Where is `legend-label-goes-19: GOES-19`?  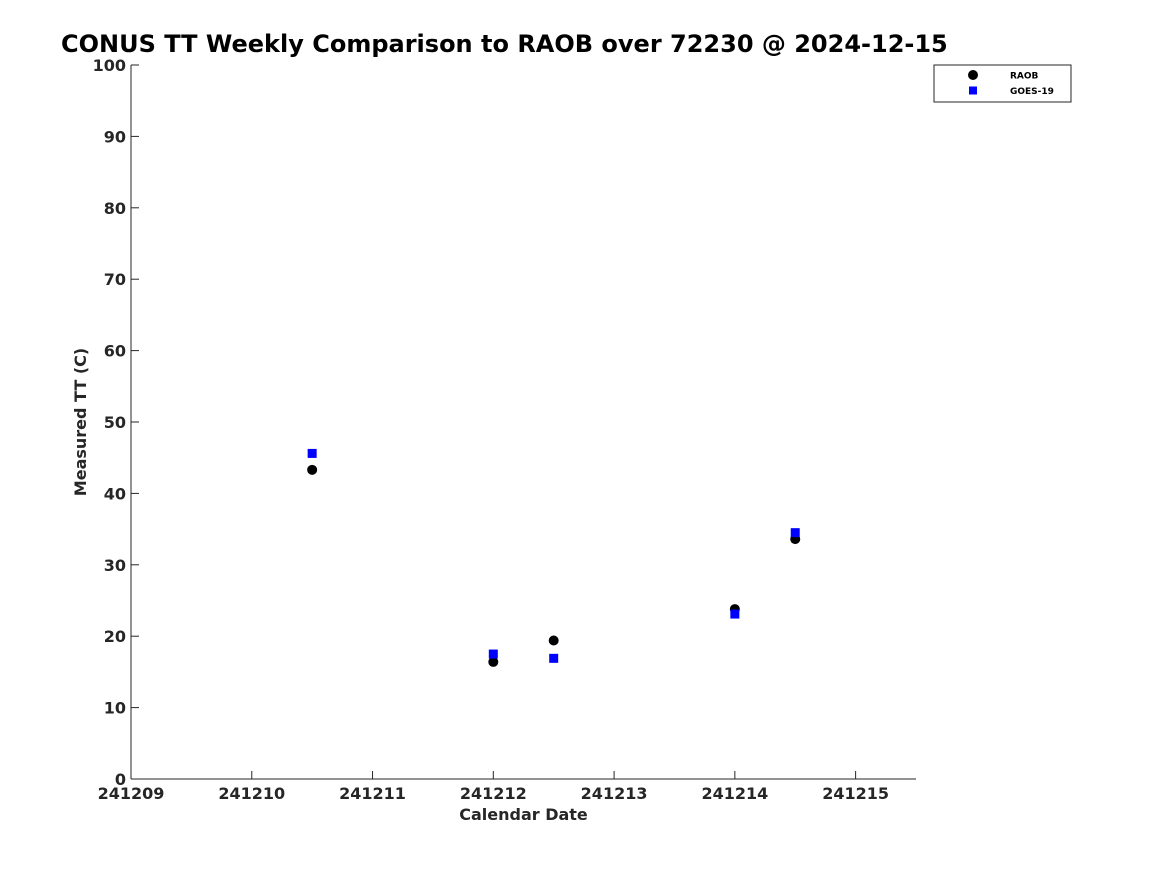
legend-label-goes-19: GOES-19 is located at coordinates (1032, 92).